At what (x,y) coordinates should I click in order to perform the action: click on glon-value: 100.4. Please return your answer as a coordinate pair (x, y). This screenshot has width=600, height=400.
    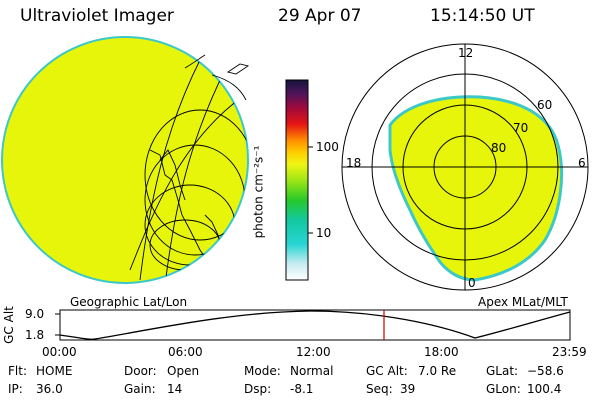
    Looking at the image, I should click on (544, 389).